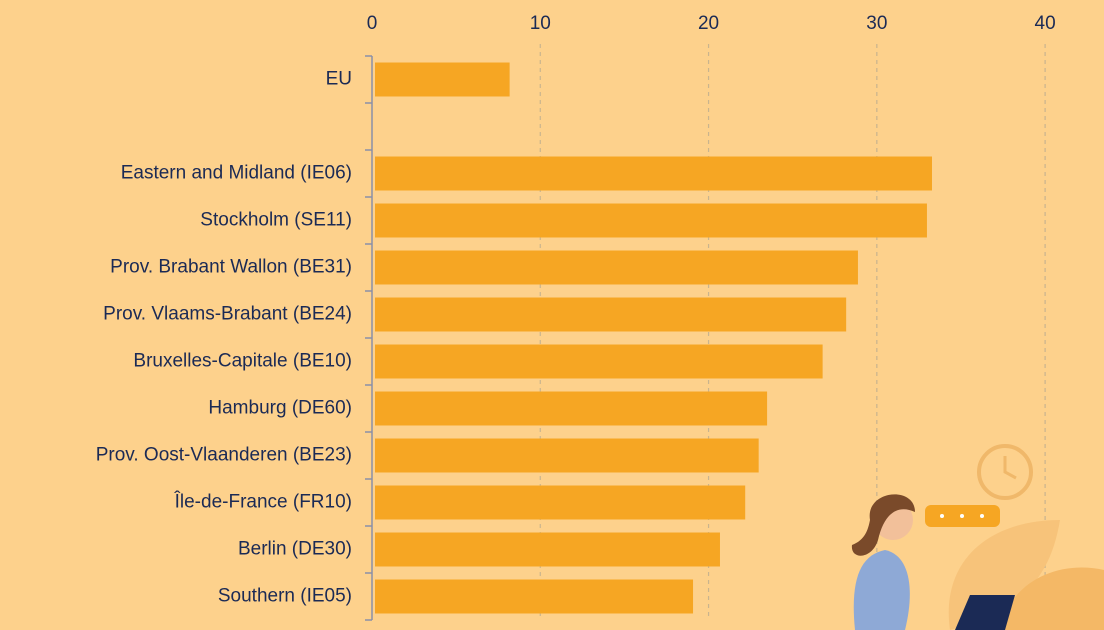 This screenshot has height=630, width=1104. I want to click on x-tick-label: 0, so click(372, 23).